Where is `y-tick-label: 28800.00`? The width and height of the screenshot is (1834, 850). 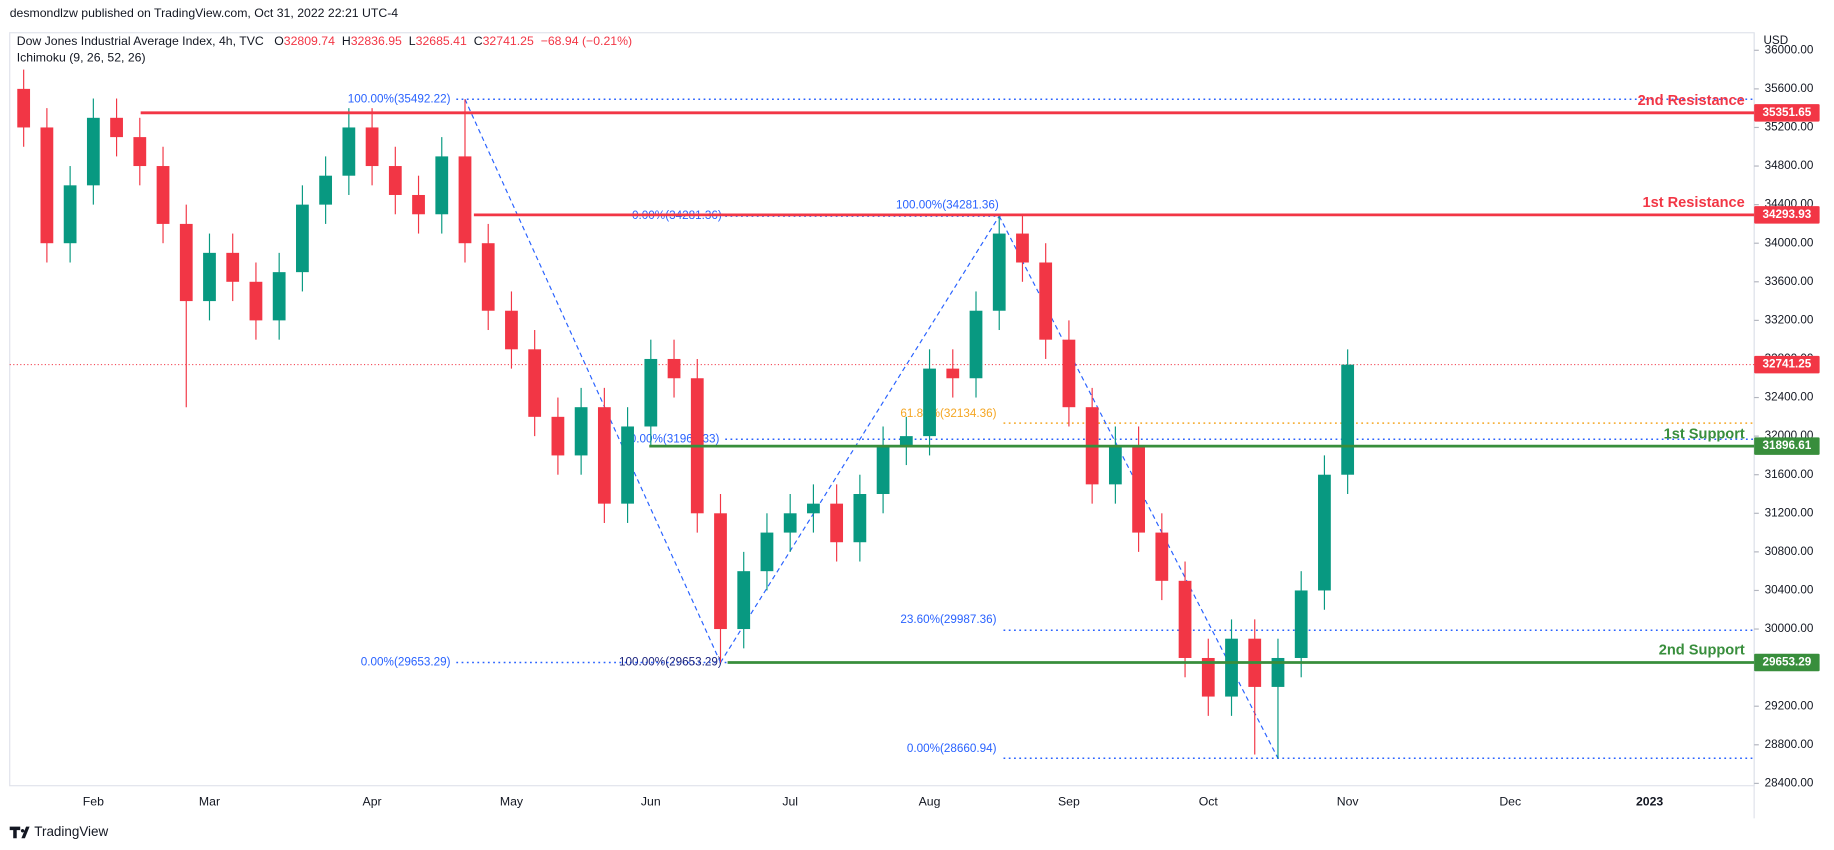
y-tick-label: 28800.00 is located at coordinates (1789, 744).